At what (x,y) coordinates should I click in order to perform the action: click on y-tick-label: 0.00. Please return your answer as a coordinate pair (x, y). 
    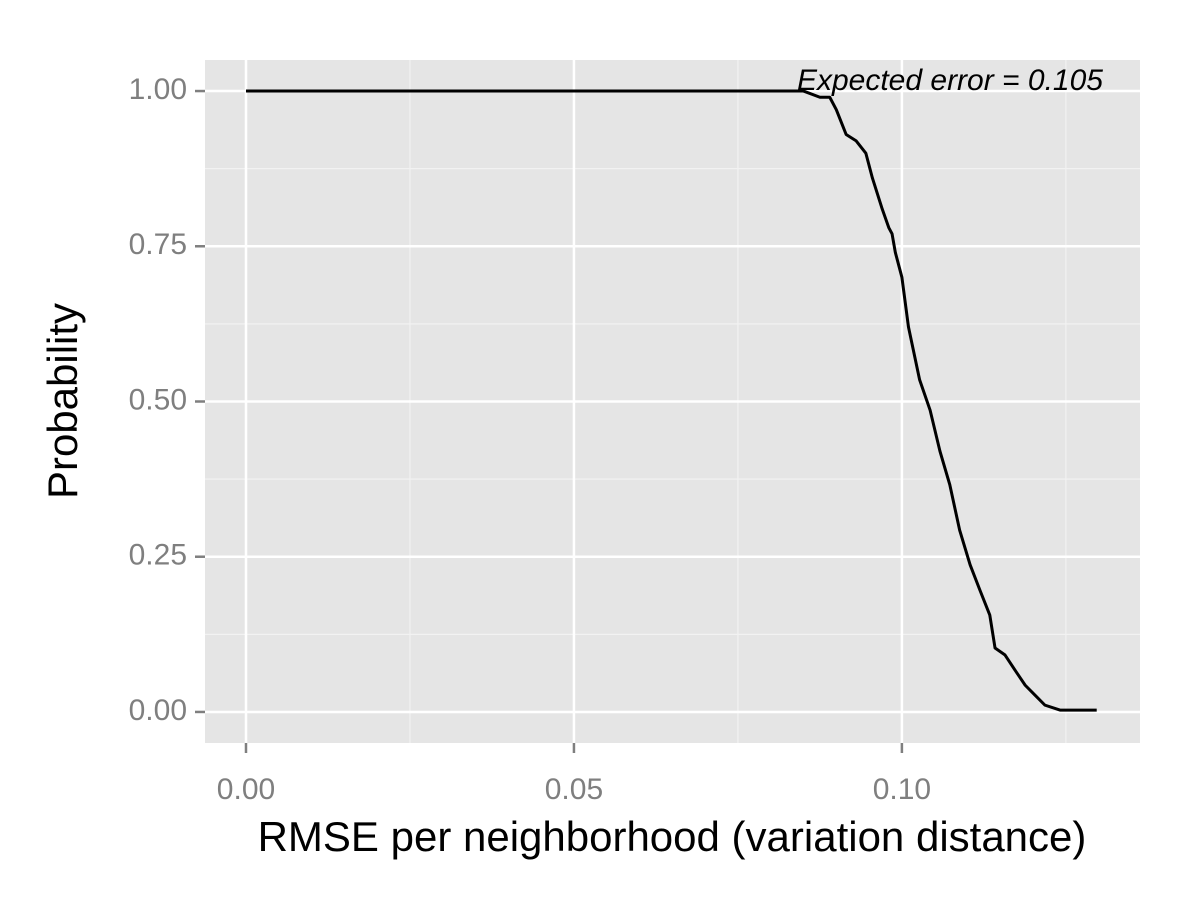
    Looking at the image, I should click on (158, 710).